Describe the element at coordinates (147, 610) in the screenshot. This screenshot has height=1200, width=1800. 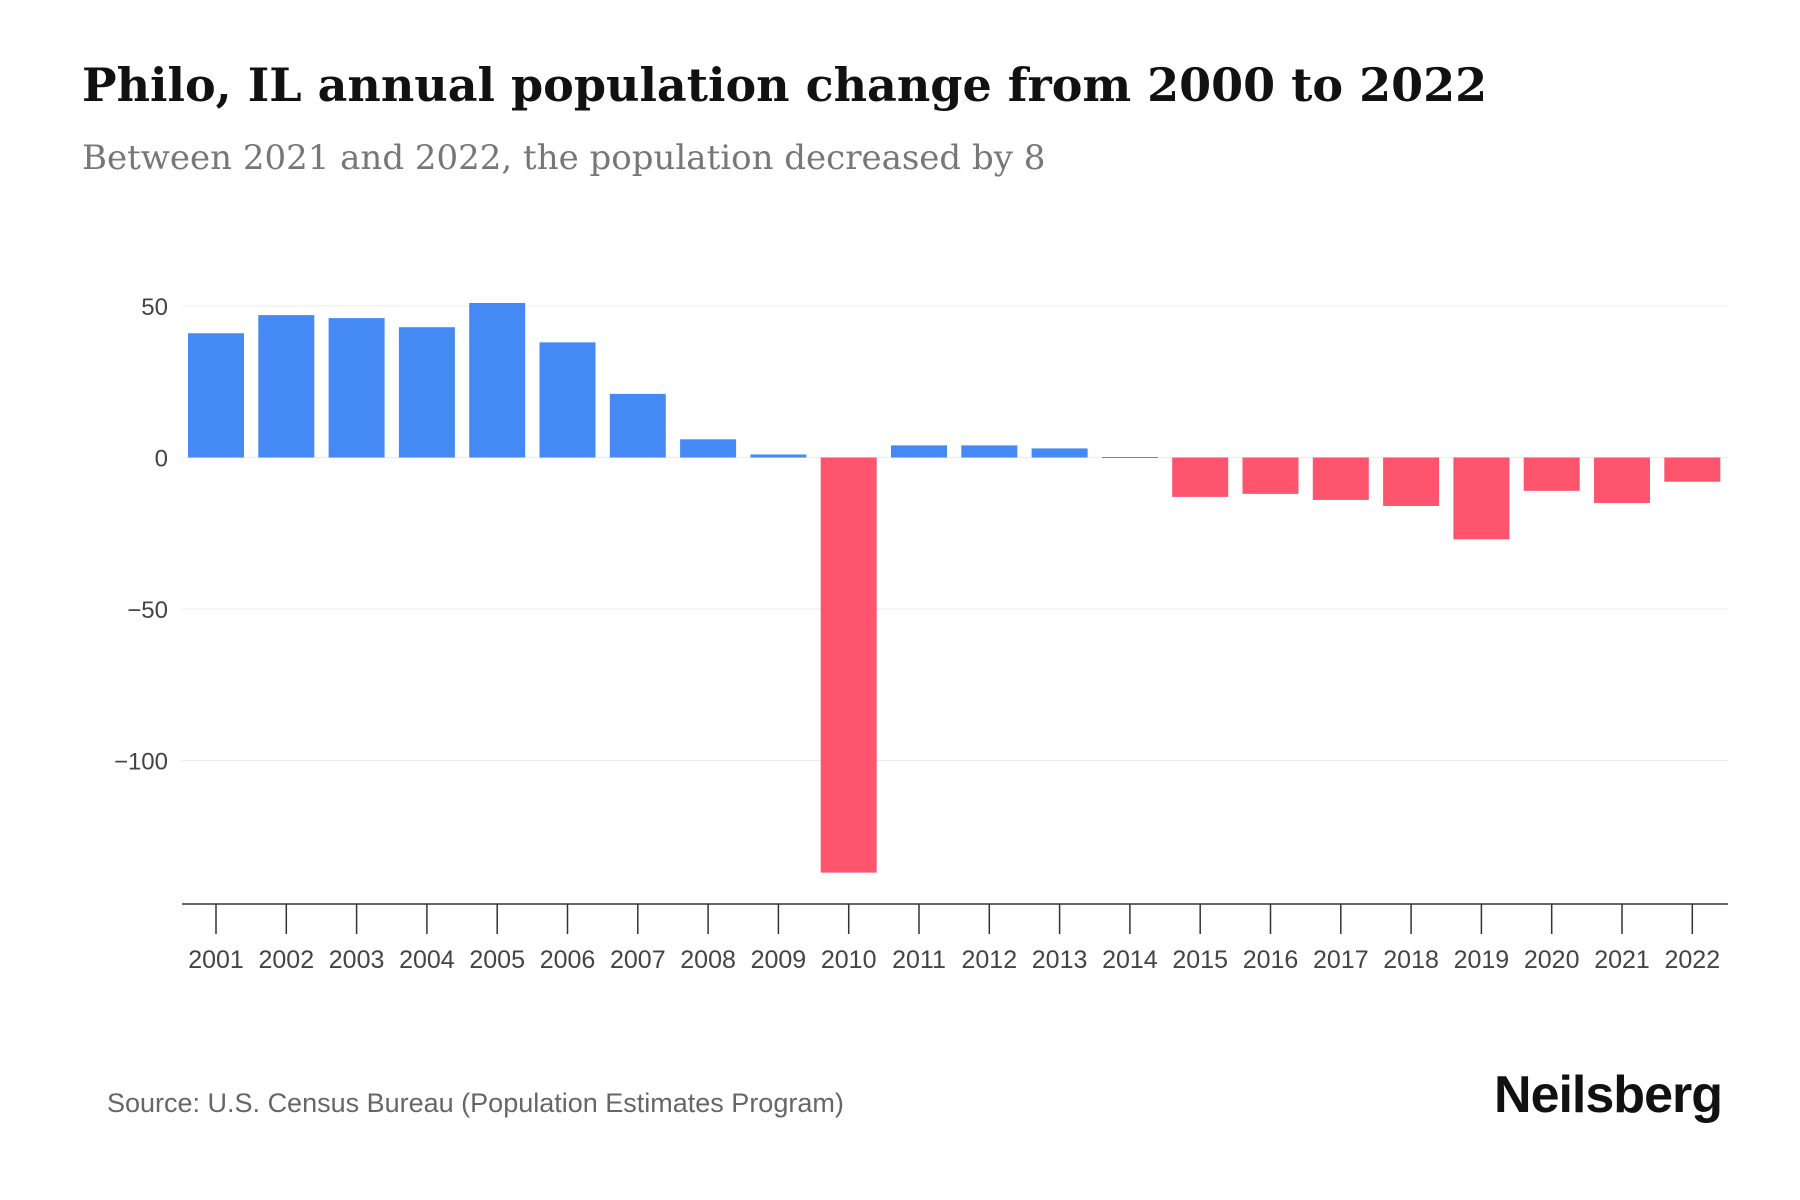
I see `y-tick-label: −50` at that location.